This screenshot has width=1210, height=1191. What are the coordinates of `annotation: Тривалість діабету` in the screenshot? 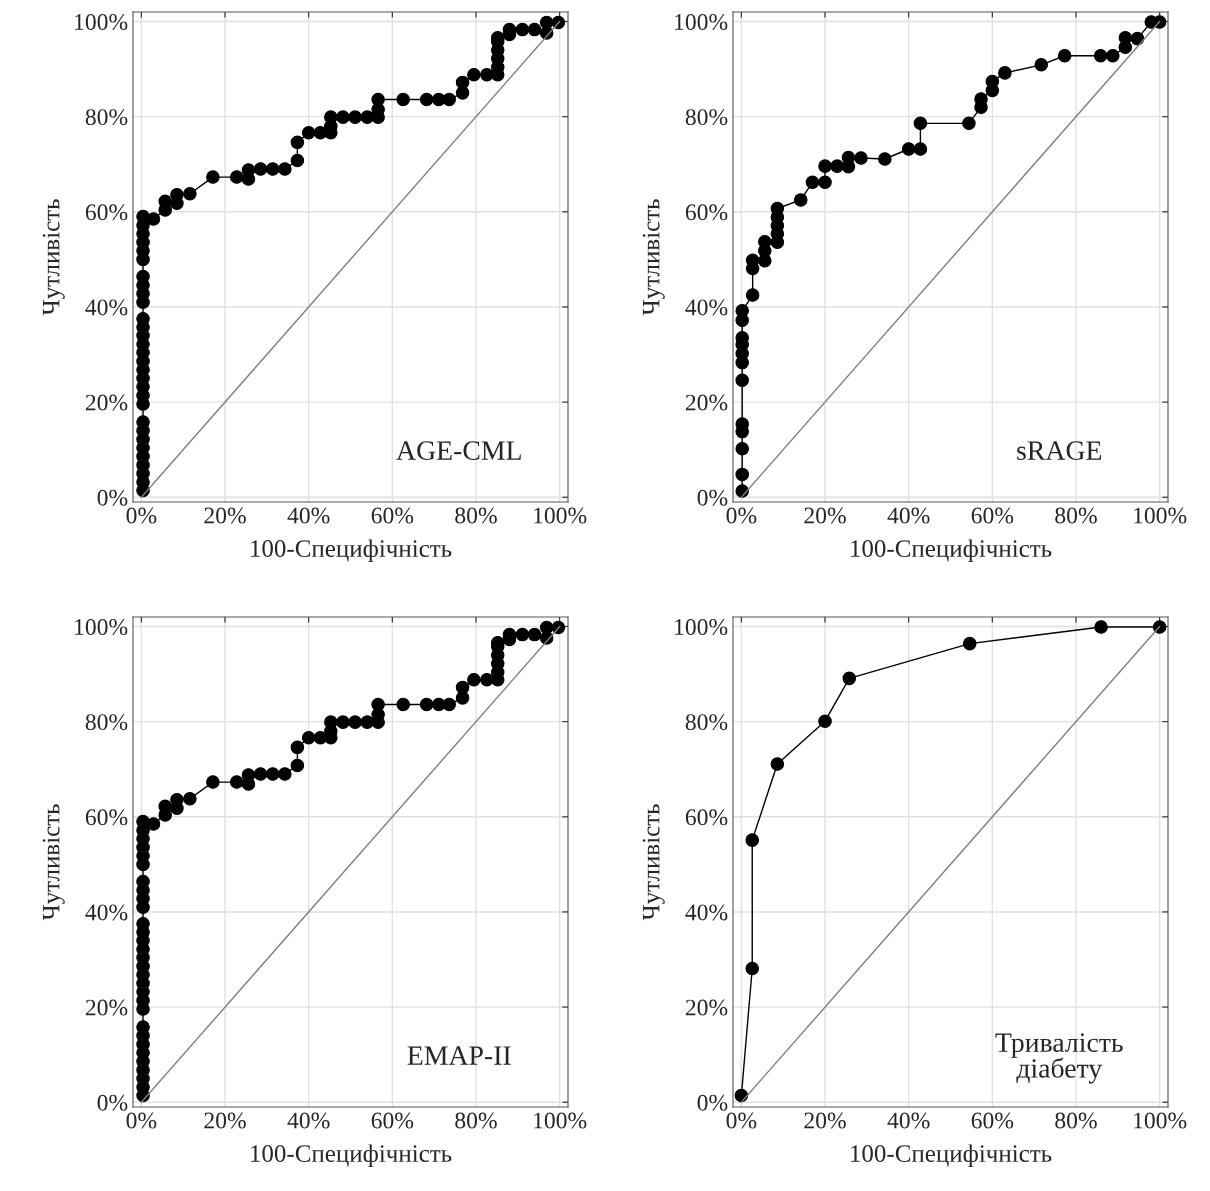 It's located at (1059, 1058).